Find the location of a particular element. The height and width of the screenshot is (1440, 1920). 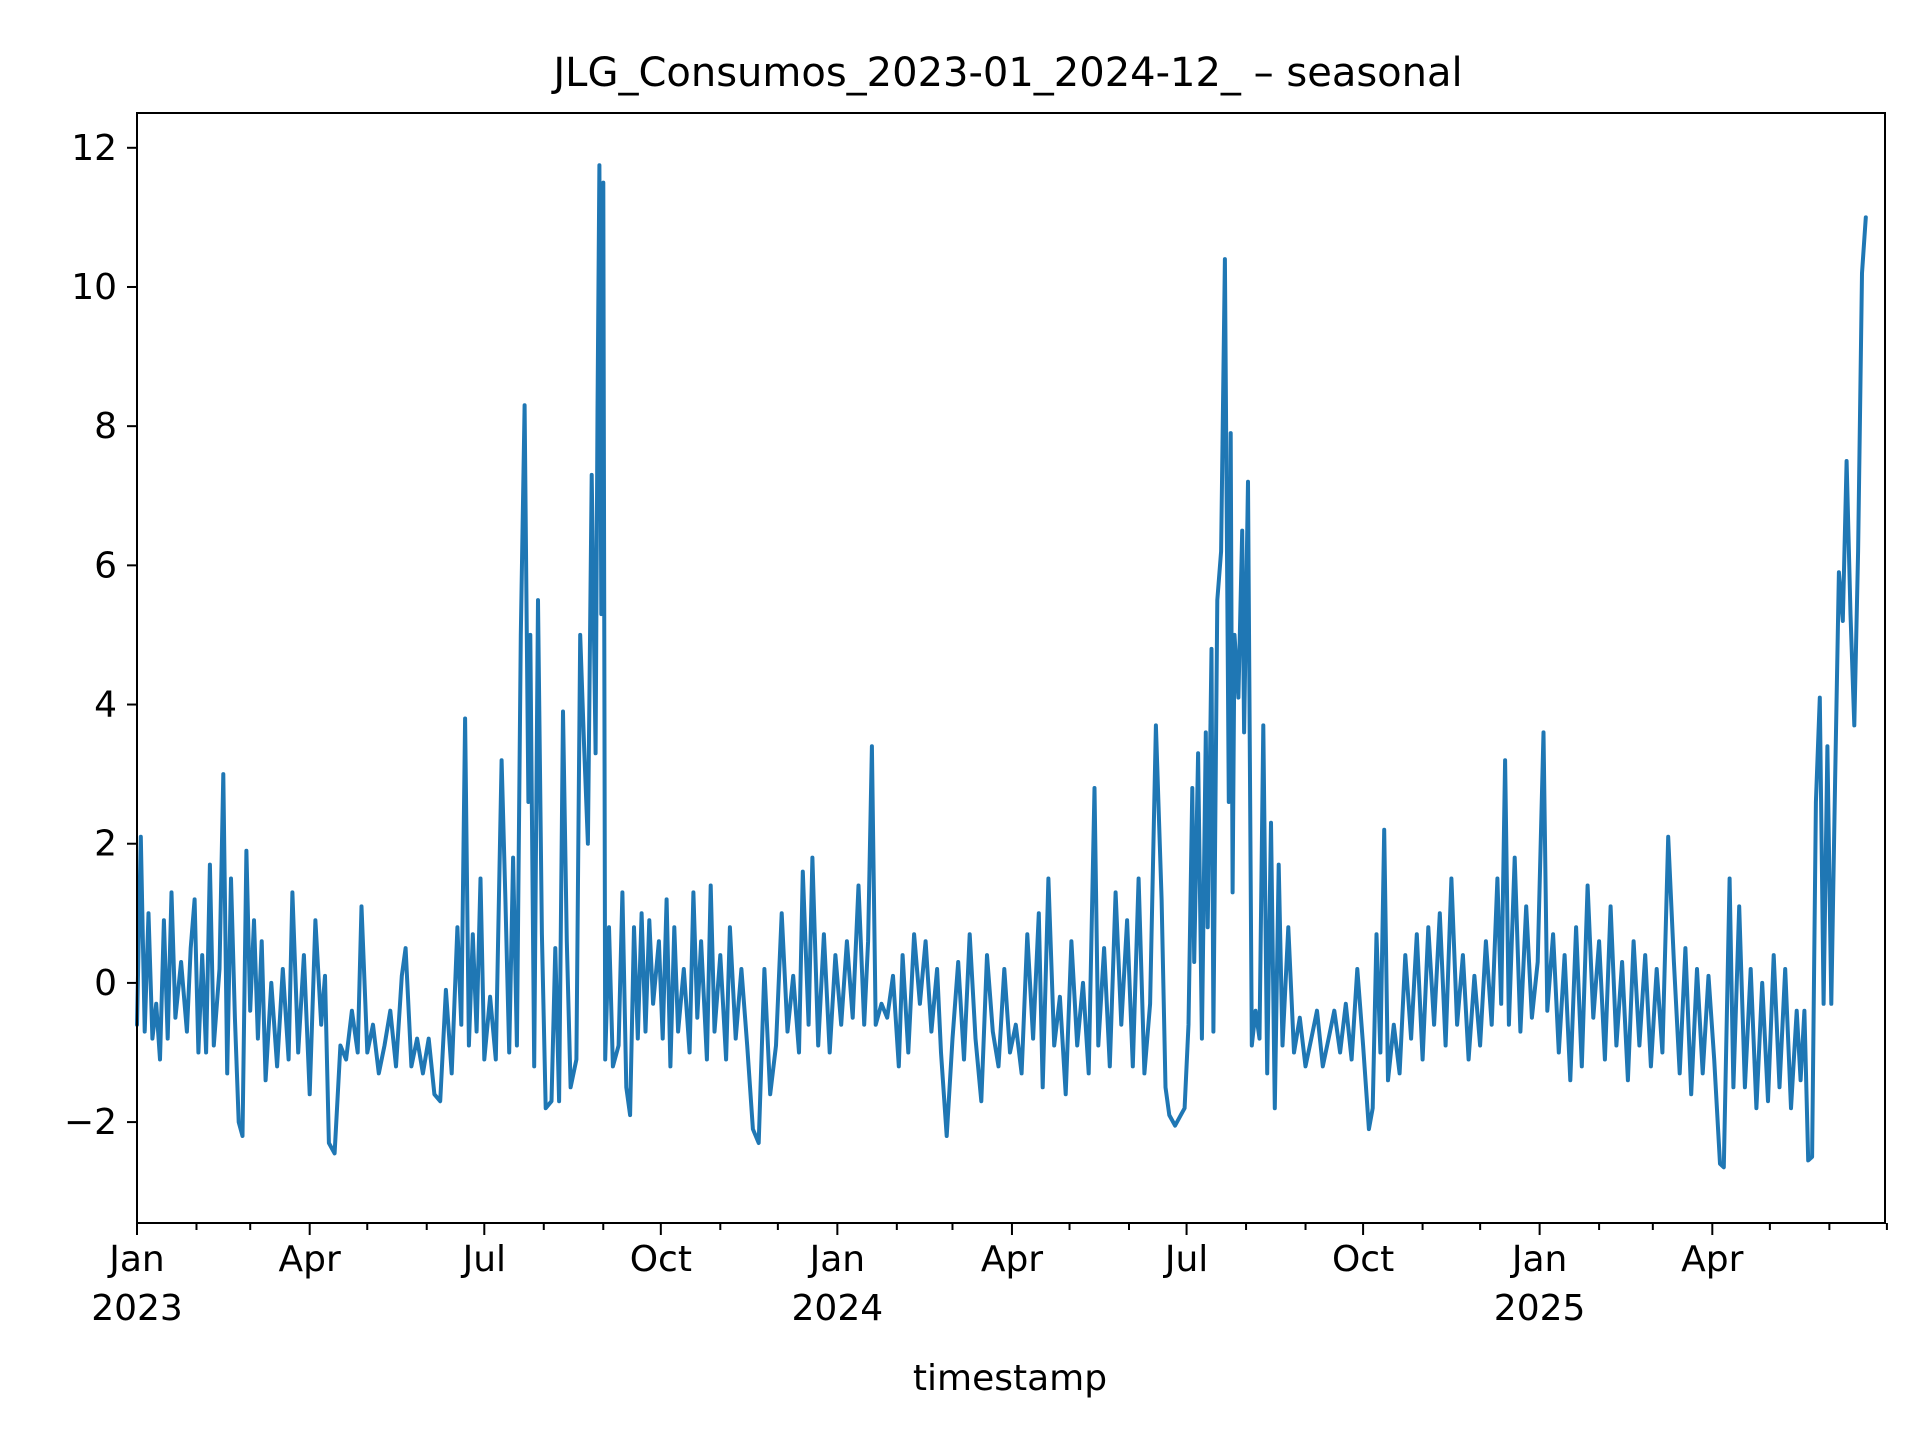

y-tick-label: 8 is located at coordinates (105, 426).